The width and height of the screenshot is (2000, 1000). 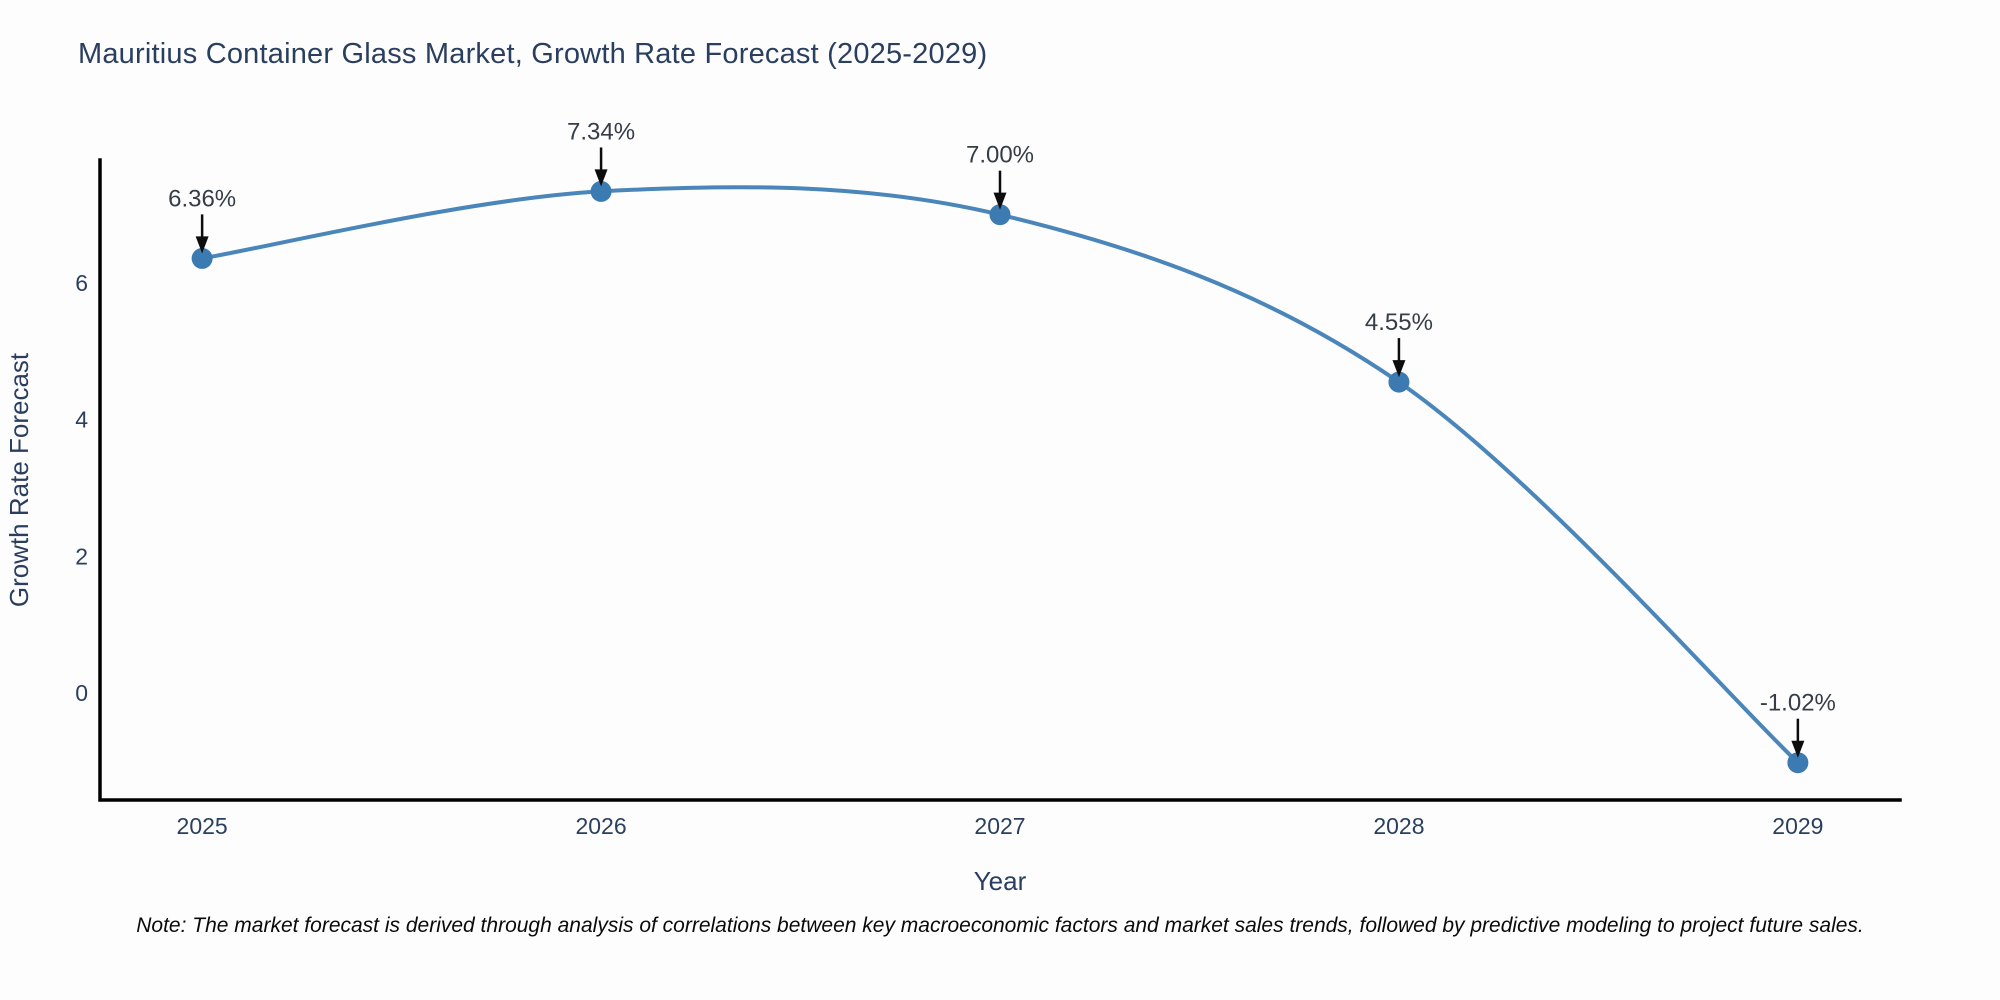 What do you see at coordinates (1399, 322) in the screenshot?
I see `data-point-label: 4.55%` at bounding box center [1399, 322].